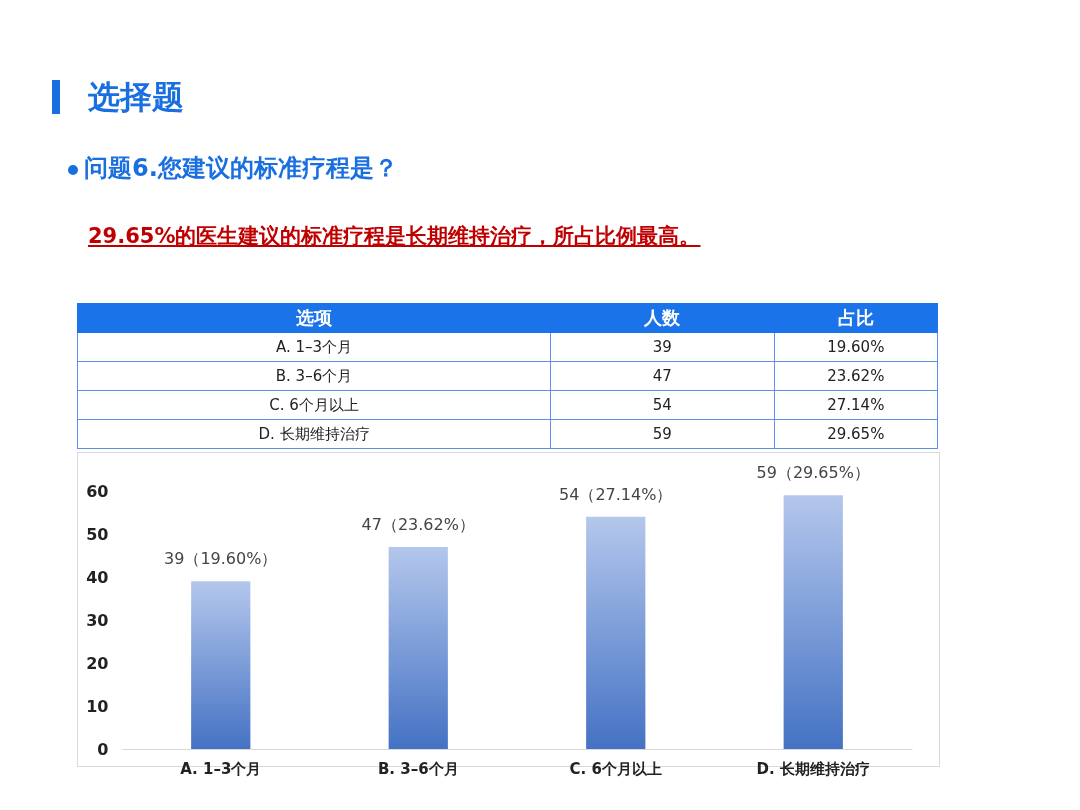  What do you see at coordinates (97, 577) in the screenshot?
I see `y-tick-label: 40` at bounding box center [97, 577].